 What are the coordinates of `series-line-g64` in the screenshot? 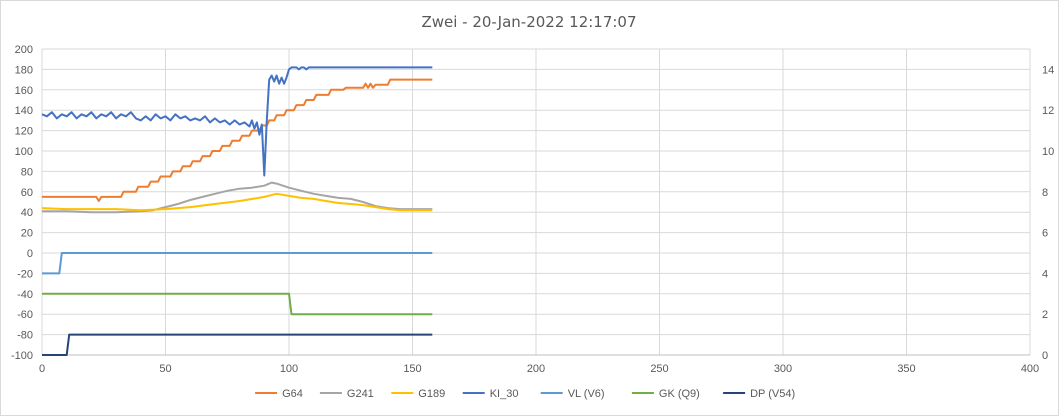 It's located at (237, 140).